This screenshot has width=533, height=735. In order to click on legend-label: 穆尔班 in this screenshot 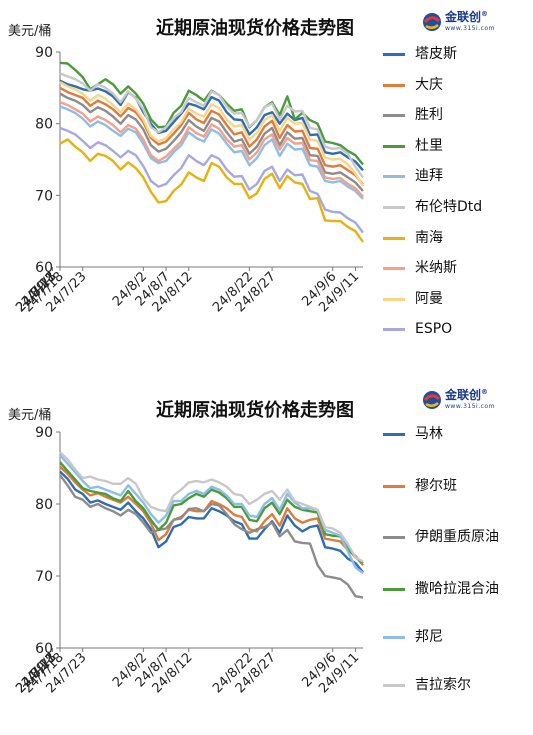, I will do `click(436, 486)`.